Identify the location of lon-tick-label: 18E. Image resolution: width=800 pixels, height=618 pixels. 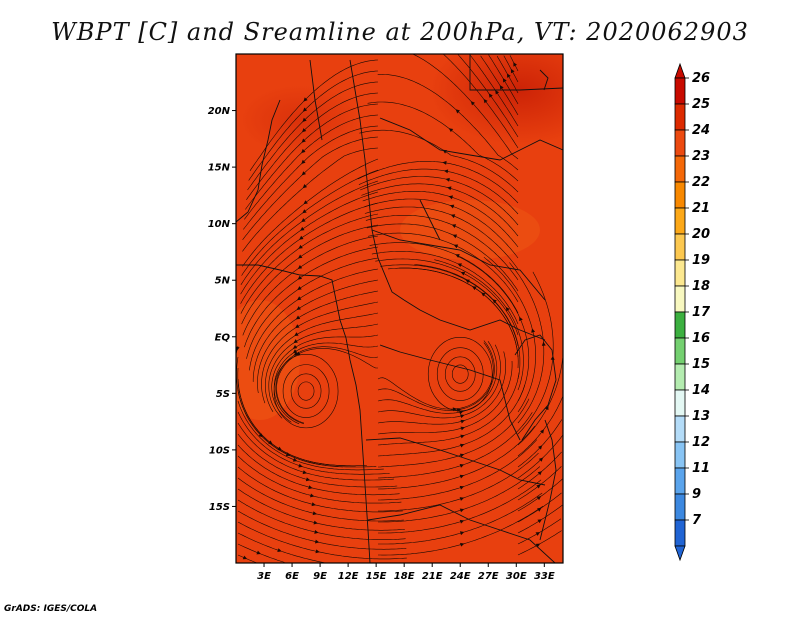
(404, 576).